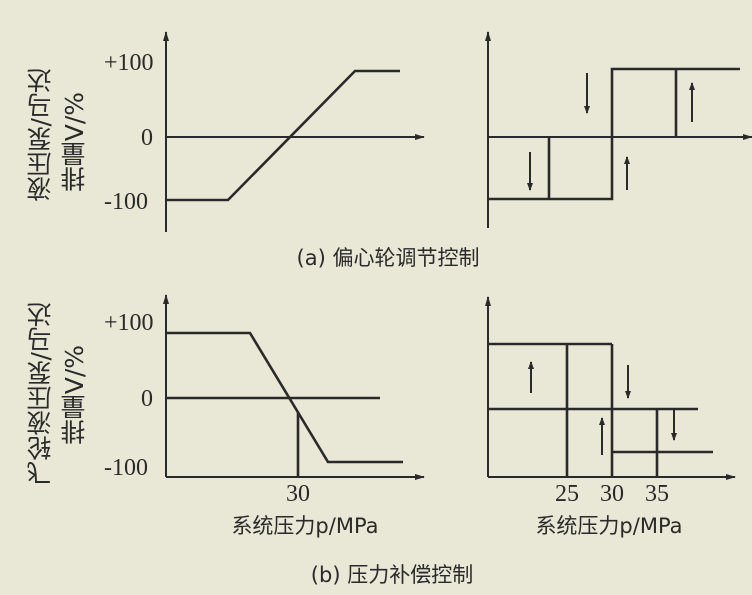 Image resolution: width=752 pixels, height=595 pixels. Describe the element at coordinates (657, 494) in the screenshot. I see `x-tick-35: 35` at that location.